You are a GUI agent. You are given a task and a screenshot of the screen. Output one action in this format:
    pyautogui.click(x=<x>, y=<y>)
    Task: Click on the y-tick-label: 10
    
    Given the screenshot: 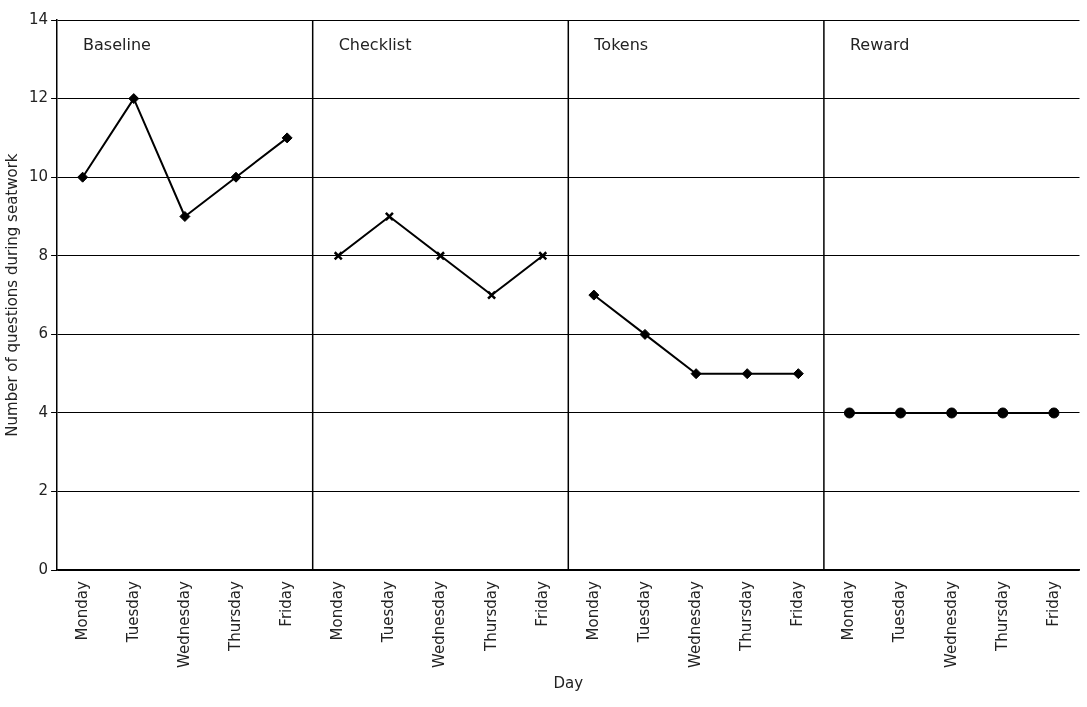 What is the action you would take?
    pyautogui.click(x=38, y=176)
    